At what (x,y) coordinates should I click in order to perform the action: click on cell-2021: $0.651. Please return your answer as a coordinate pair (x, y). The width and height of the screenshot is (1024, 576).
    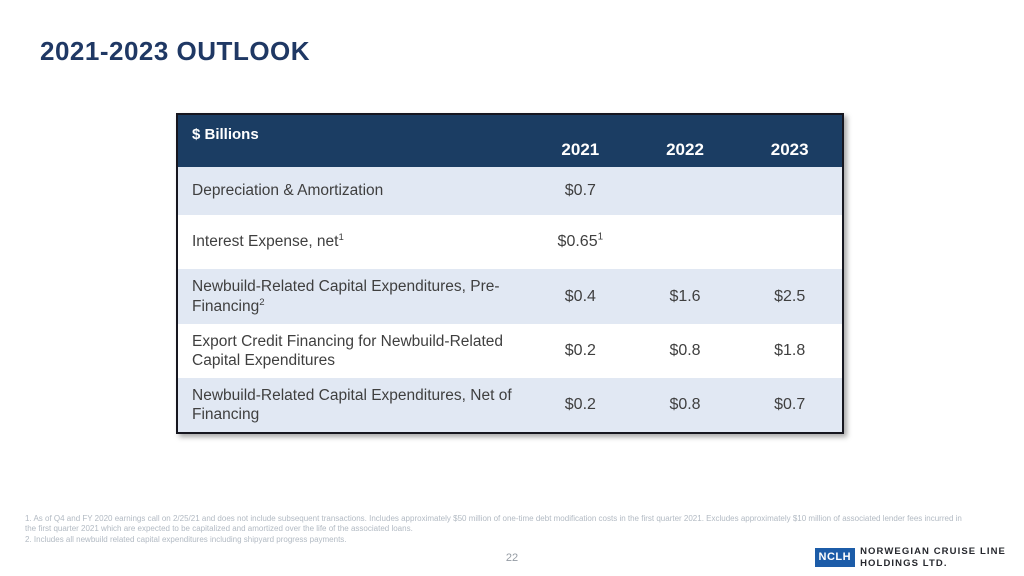
    Looking at the image, I should click on (580, 241).